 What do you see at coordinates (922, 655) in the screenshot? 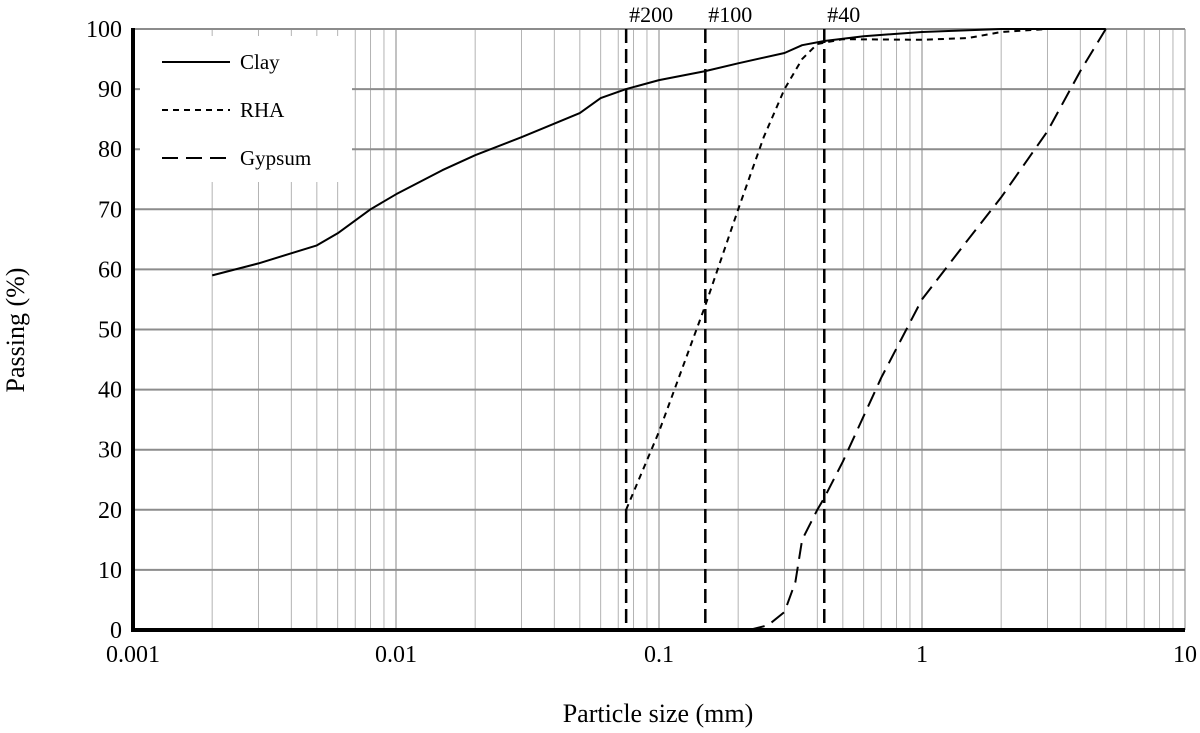
I see `x-tick-label: 1` at bounding box center [922, 655].